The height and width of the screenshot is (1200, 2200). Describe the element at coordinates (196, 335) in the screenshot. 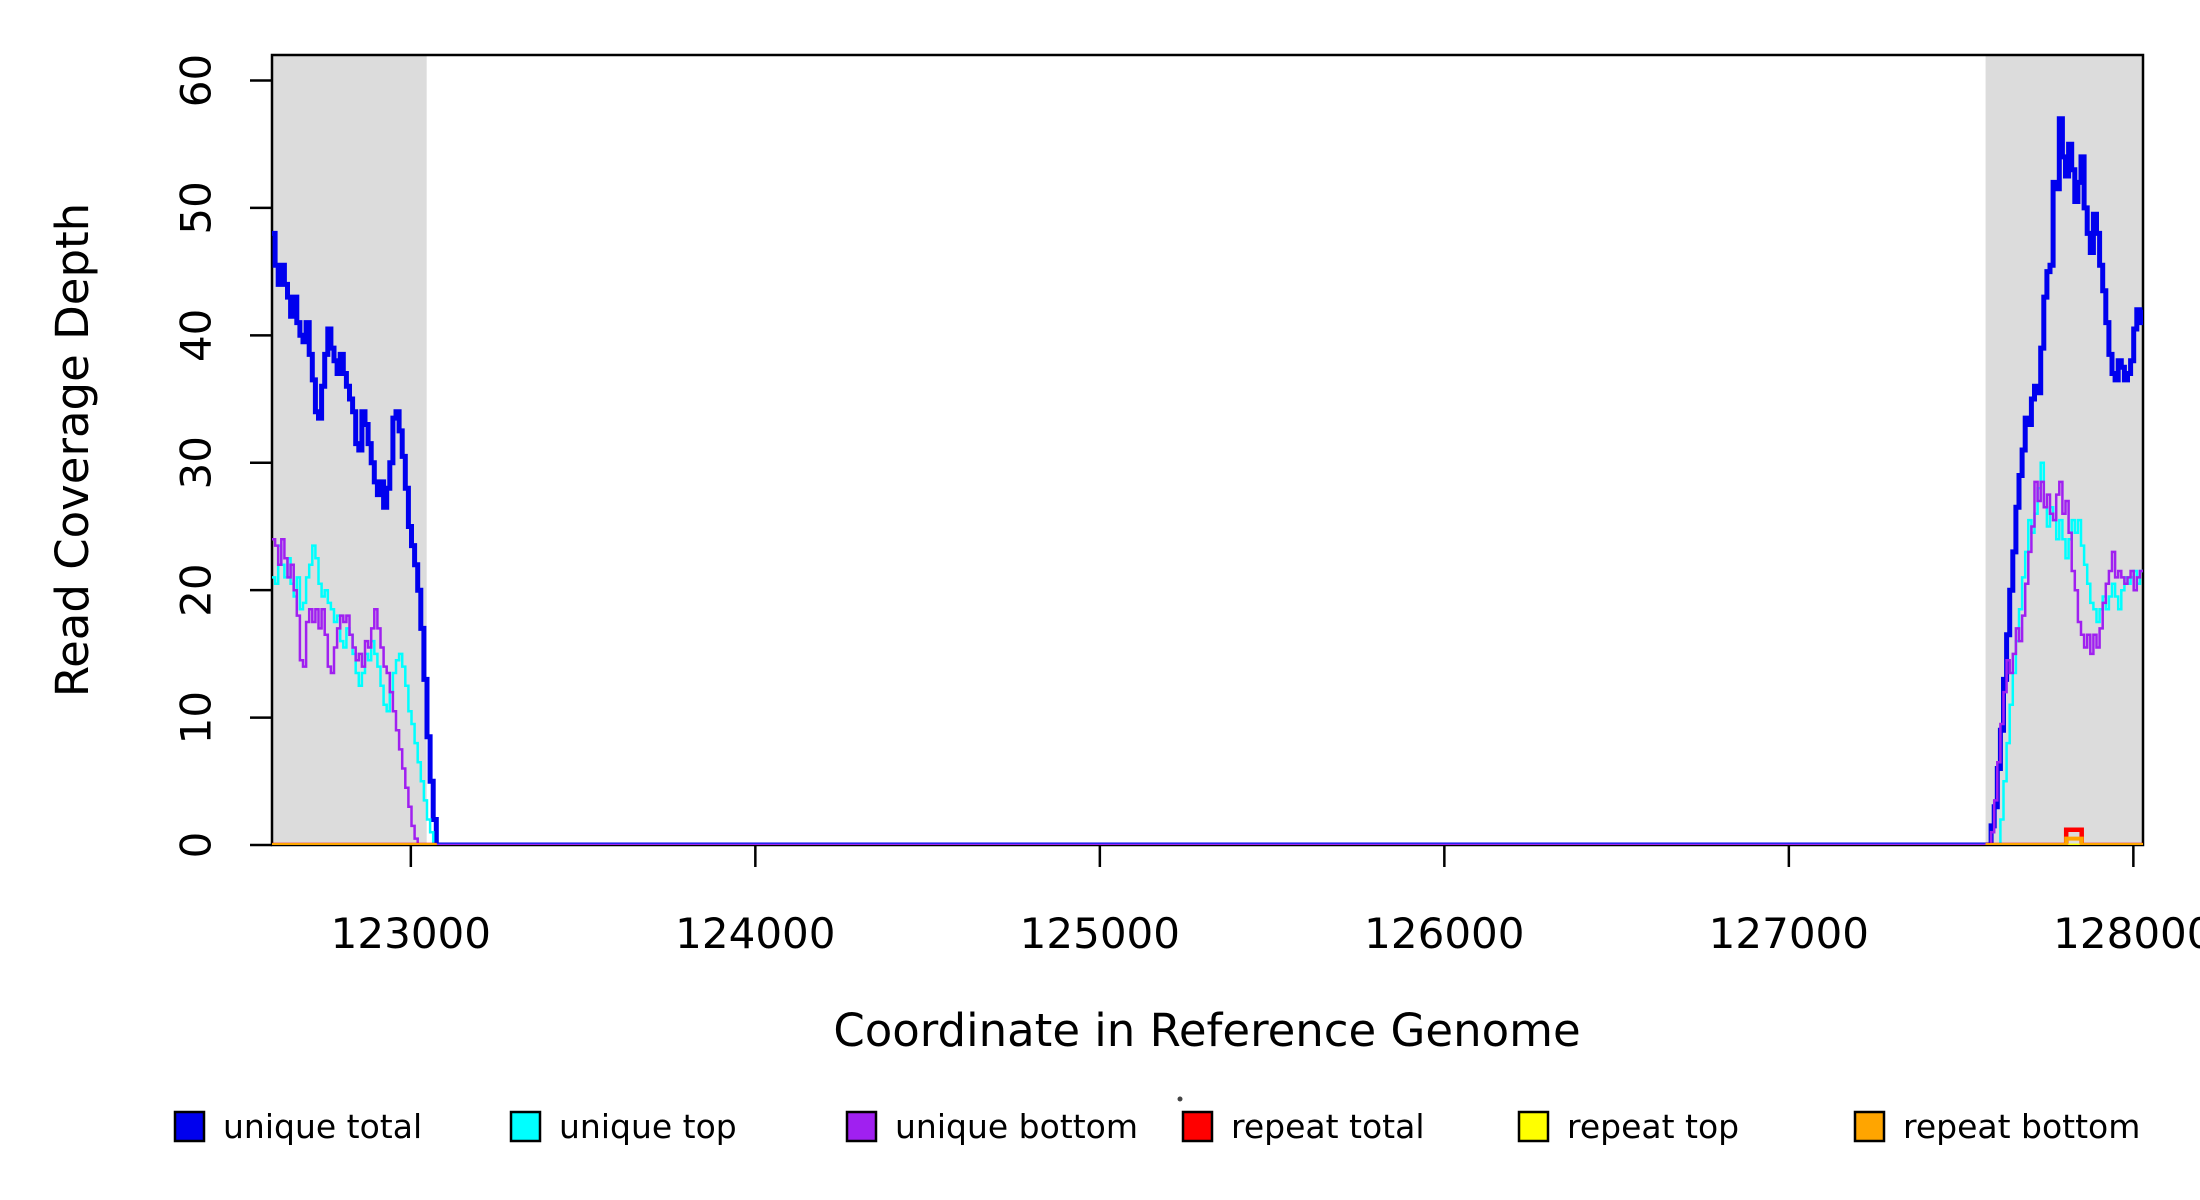

I see `y-tick-label: 40` at that location.